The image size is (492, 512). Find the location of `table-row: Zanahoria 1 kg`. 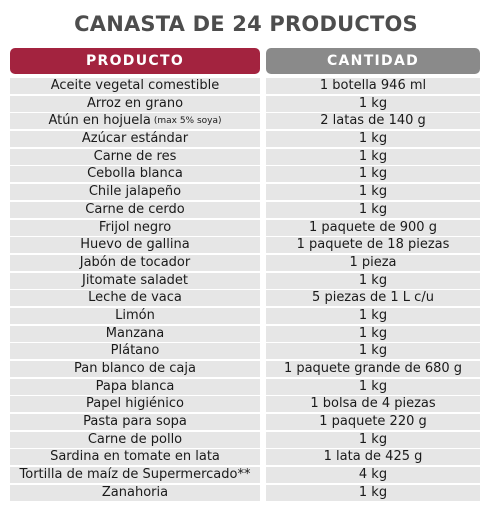

table-row: Zanahoria 1 kg is located at coordinates (245, 492).